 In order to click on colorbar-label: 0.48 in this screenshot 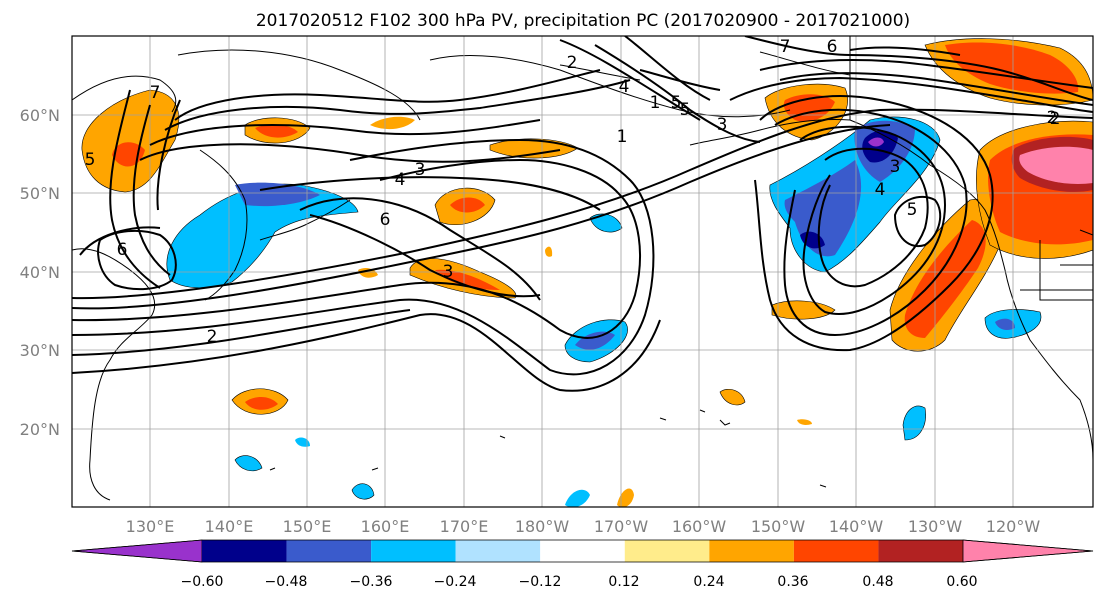, I will do `click(877, 582)`.